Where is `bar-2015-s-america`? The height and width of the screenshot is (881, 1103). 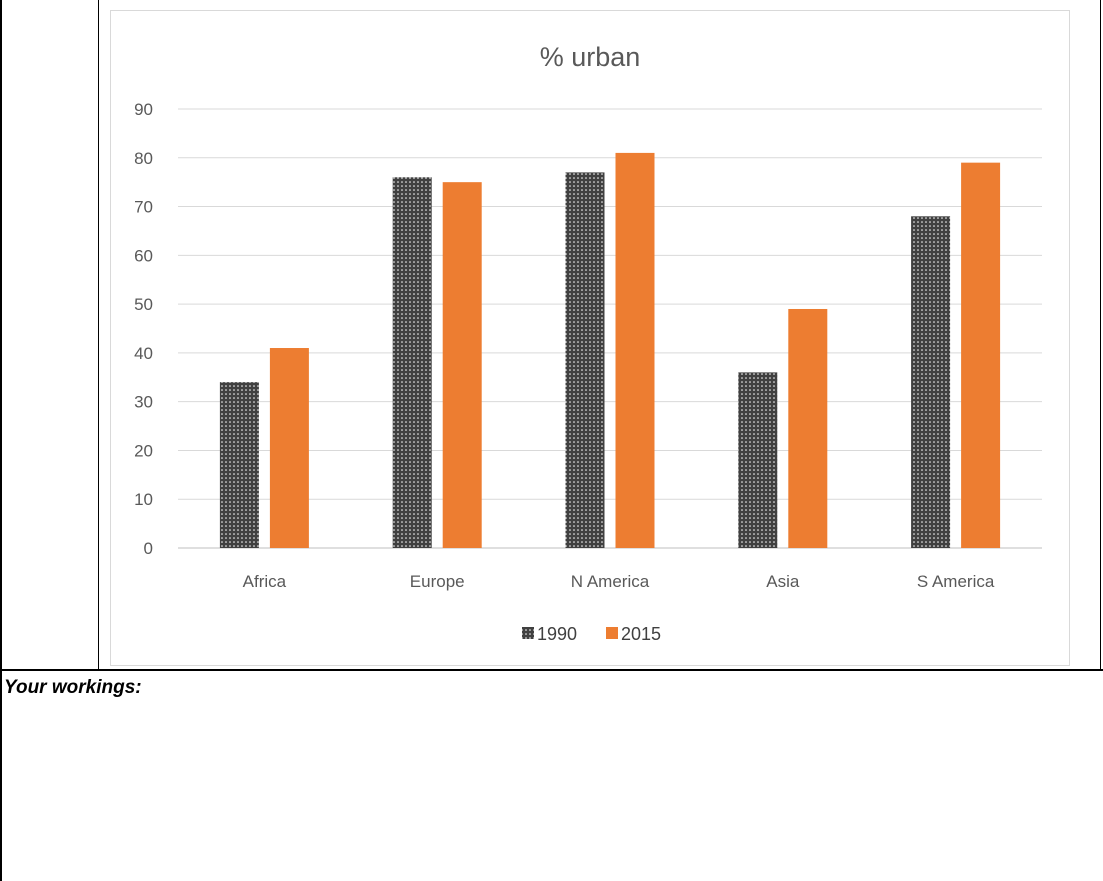 bar-2015-s-america is located at coordinates (981, 355).